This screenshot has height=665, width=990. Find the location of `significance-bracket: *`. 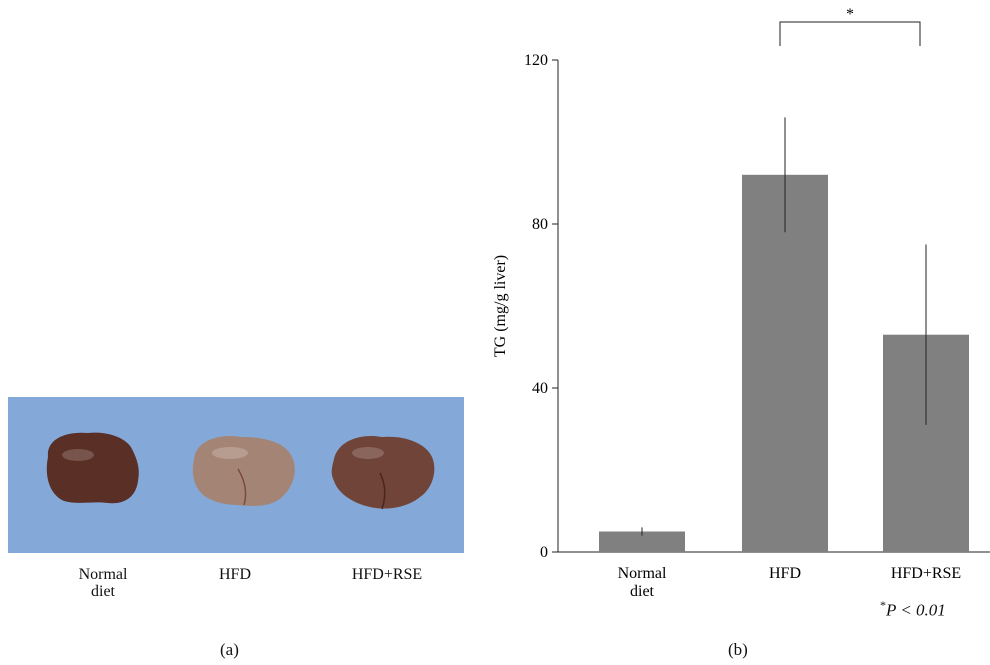

significance-bracket: * is located at coordinates (850, 26).